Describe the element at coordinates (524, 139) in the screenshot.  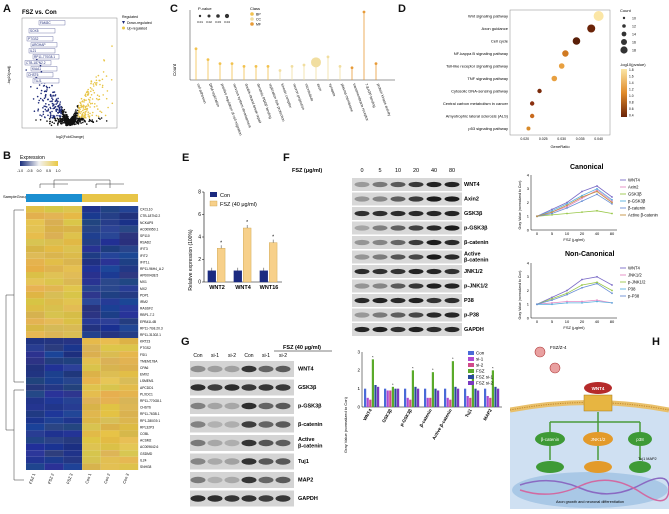
I see `kegg-x-tick: 0.020` at that location.